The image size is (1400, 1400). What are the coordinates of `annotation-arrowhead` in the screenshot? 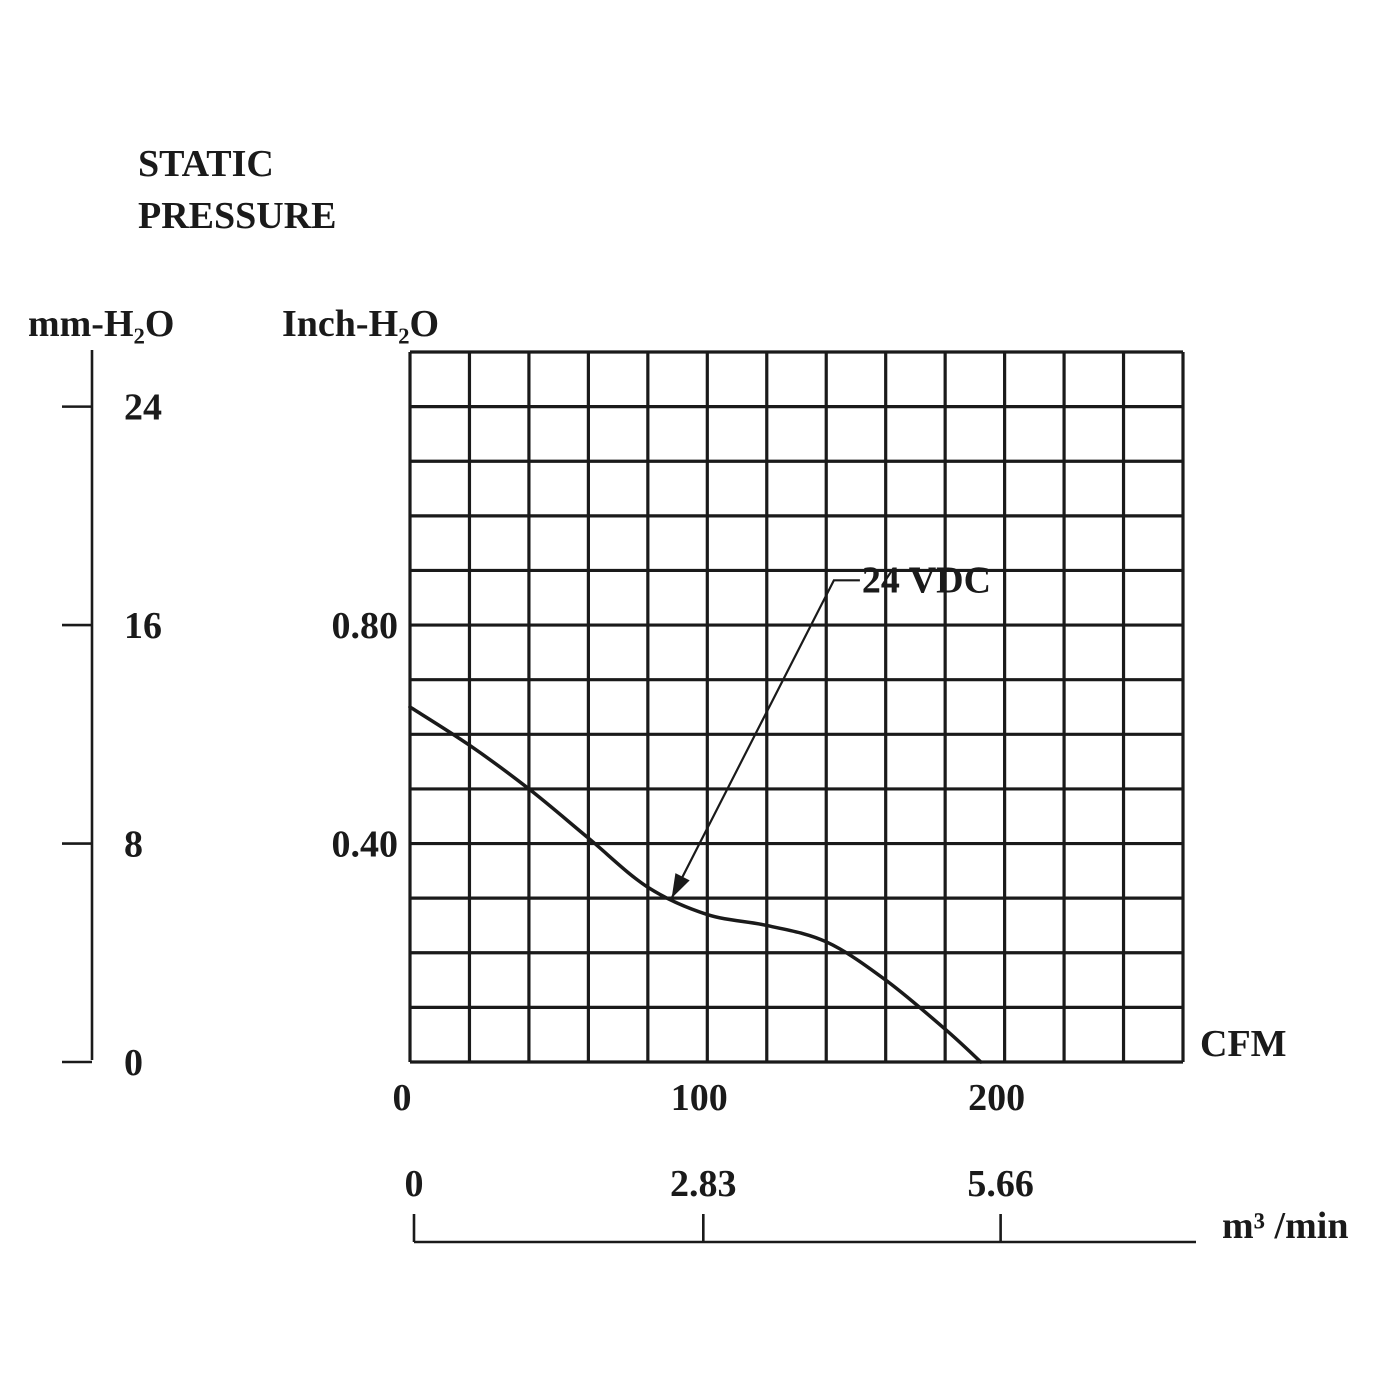 It's located at (680, 886).